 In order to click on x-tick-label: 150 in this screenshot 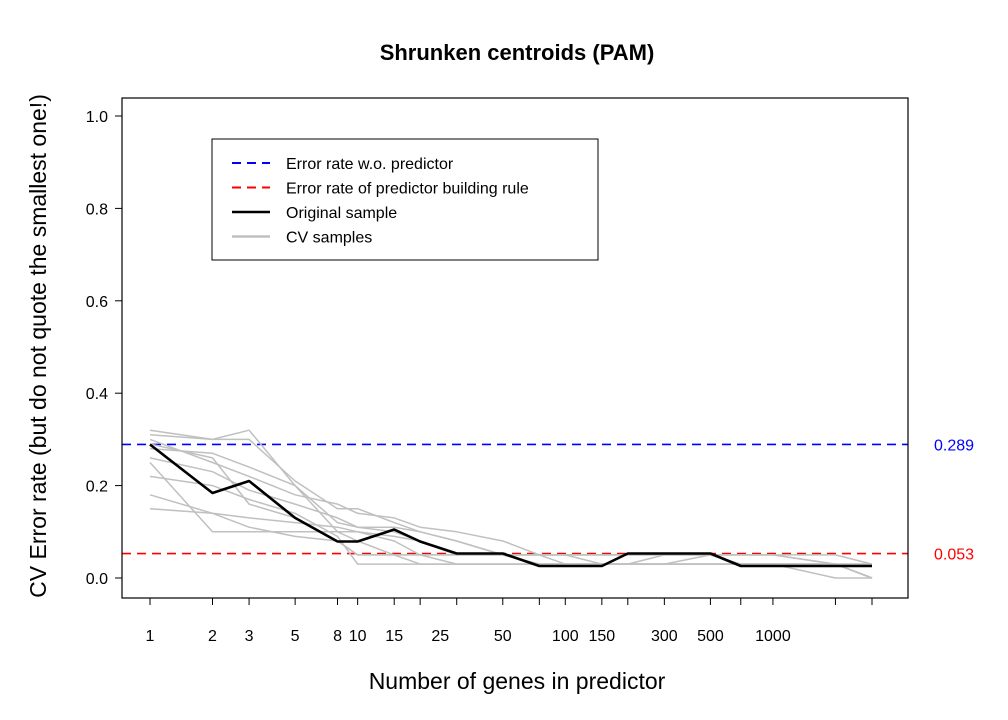, I will do `click(601, 636)`.